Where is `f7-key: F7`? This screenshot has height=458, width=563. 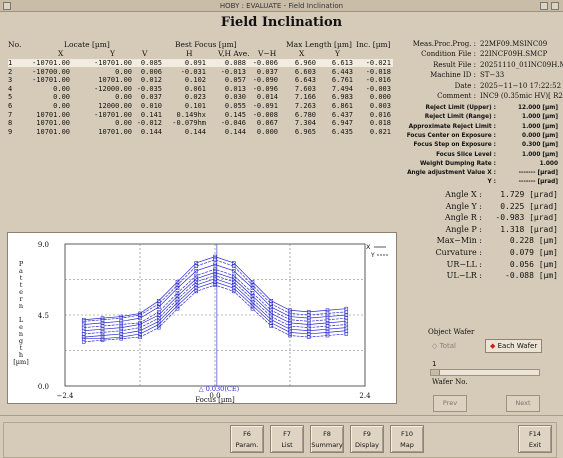
f7-key: F7 is located at coordinates (287, 434).